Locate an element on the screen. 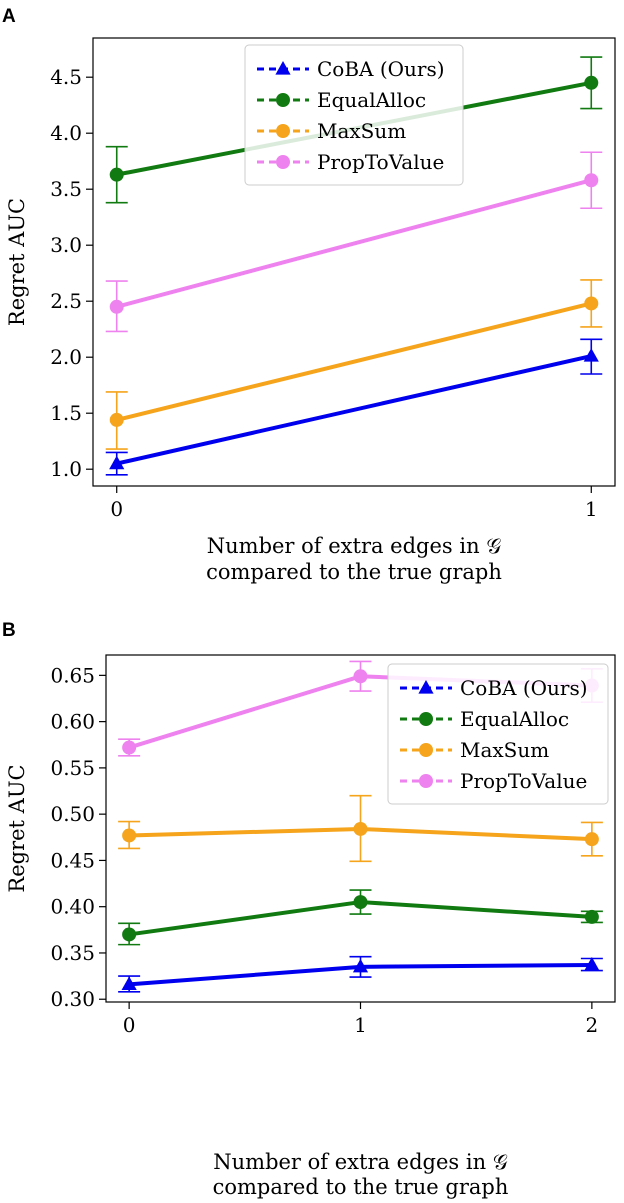  panel-a-legend-label: MaxSum is located at coordinates (361, 131).